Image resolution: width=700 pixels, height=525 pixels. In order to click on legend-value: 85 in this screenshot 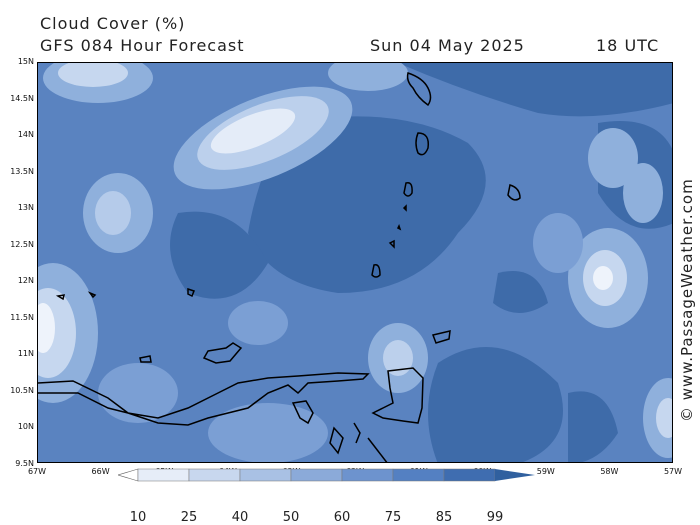, I will do `click(444, 517)`.